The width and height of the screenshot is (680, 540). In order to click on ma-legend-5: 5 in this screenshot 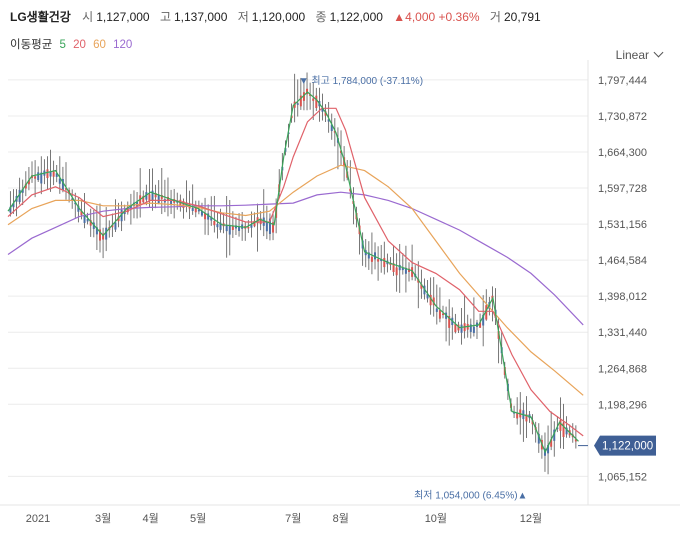, I will do `click(62, 45)`.